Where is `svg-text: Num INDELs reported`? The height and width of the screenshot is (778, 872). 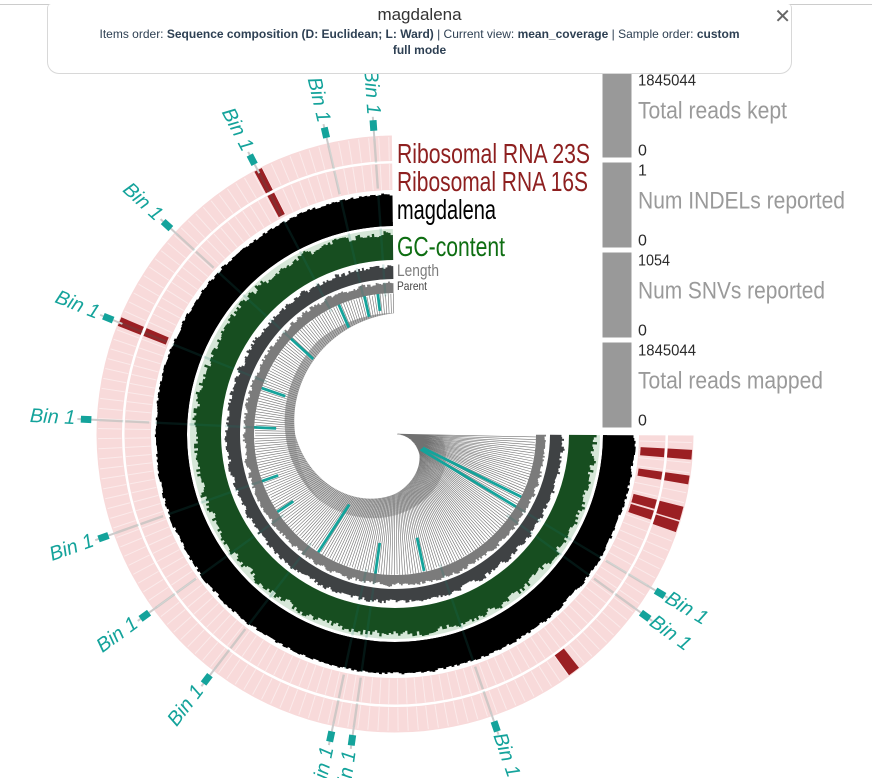
svg-text: Num INDELs reported is located at coordinates (741, 201).